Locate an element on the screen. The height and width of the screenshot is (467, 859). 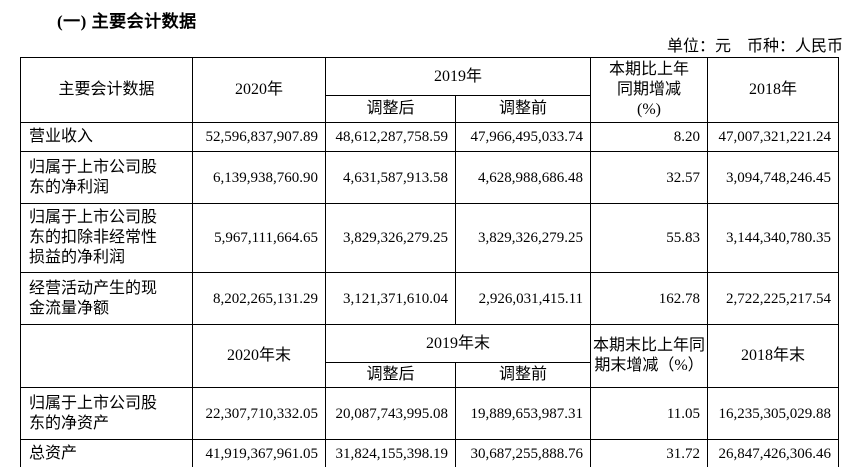
row-label: 总资产 is located at coordinates (106, 453).